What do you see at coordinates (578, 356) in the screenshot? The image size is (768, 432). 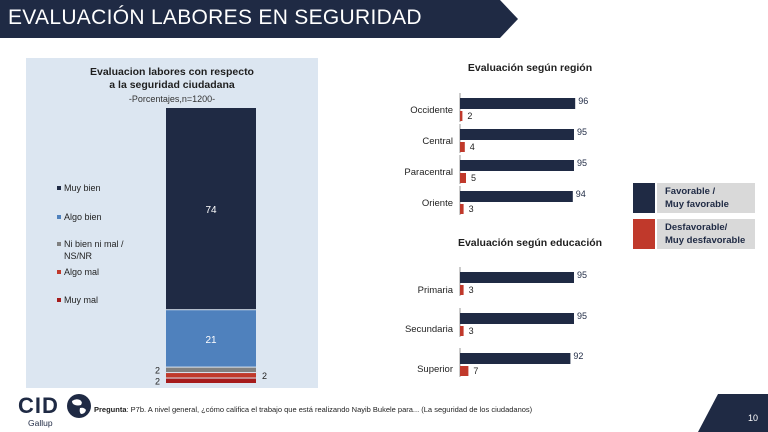 I see `education-value-favorable-2: 92` at bounding box center [578, 356].